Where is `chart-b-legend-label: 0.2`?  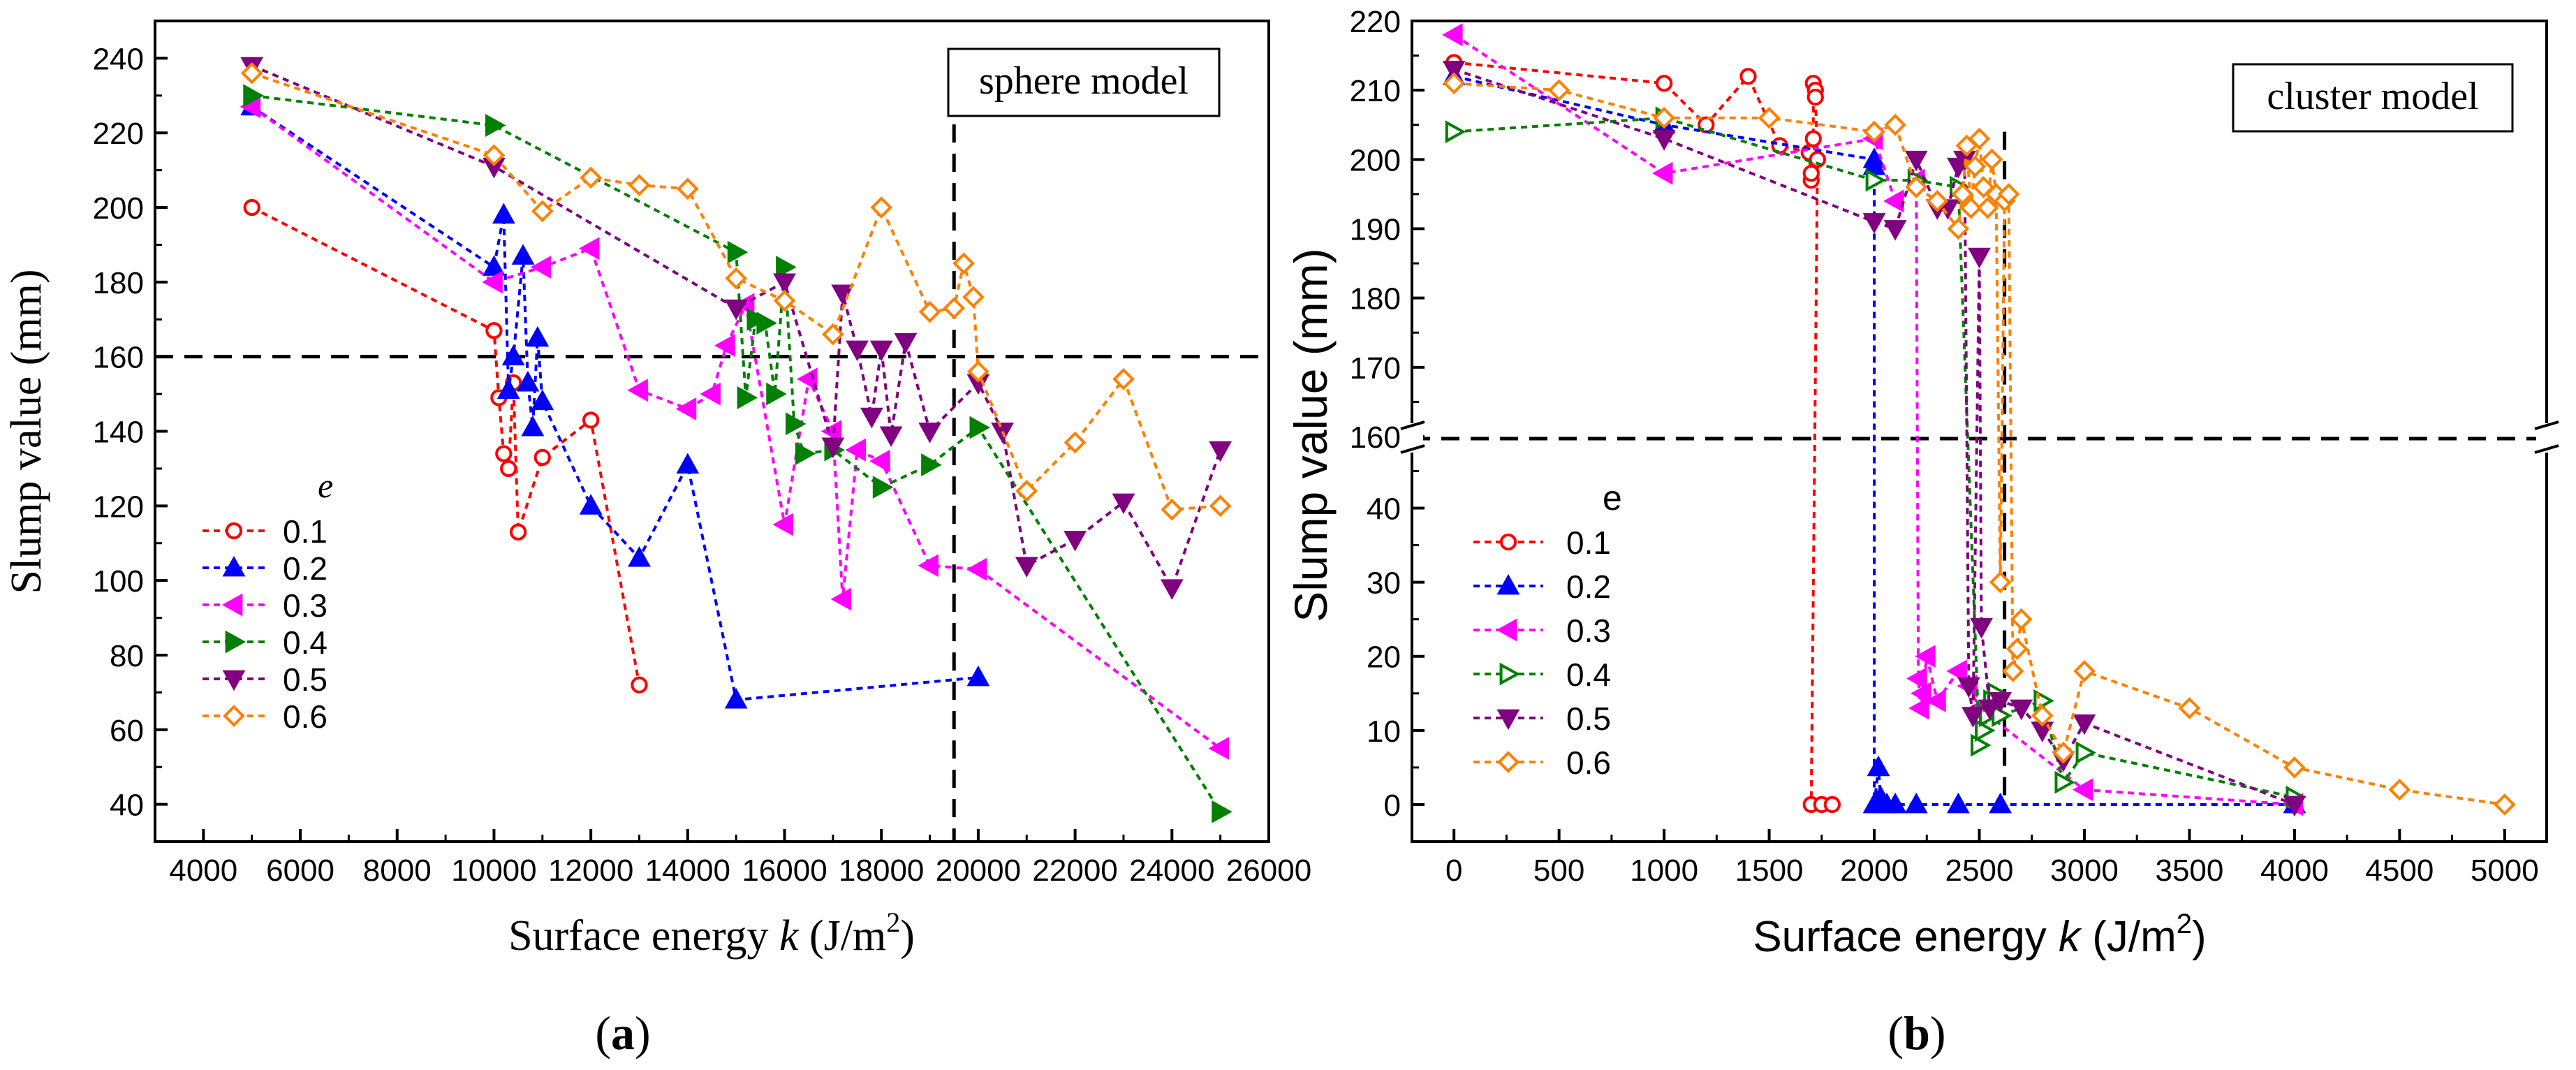 chart-b-legend-label: 0.2 is located at coordinates (1588, 587).